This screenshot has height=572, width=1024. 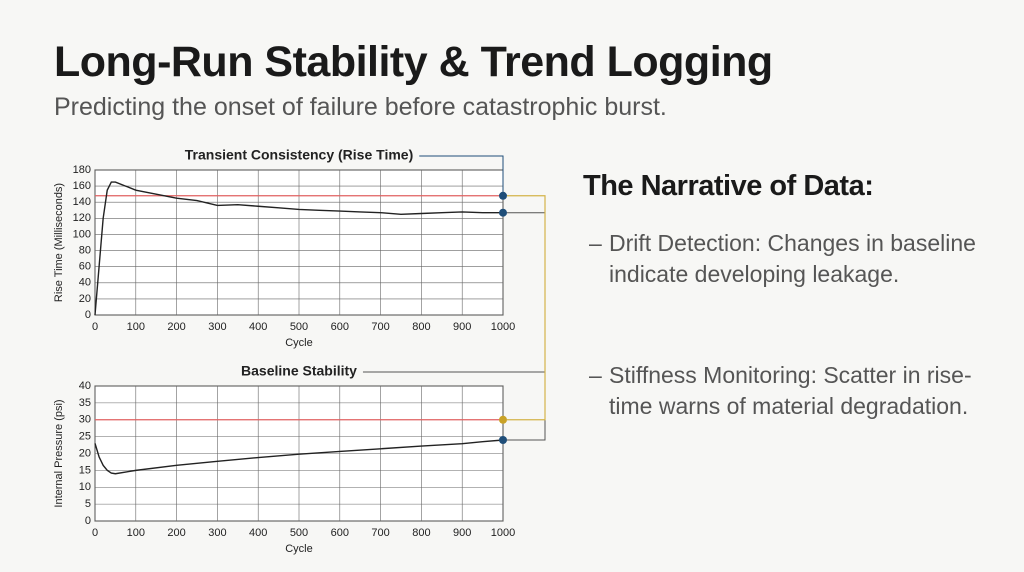 I want to click on y-tick-label: 80, so click(x=85, y=250).